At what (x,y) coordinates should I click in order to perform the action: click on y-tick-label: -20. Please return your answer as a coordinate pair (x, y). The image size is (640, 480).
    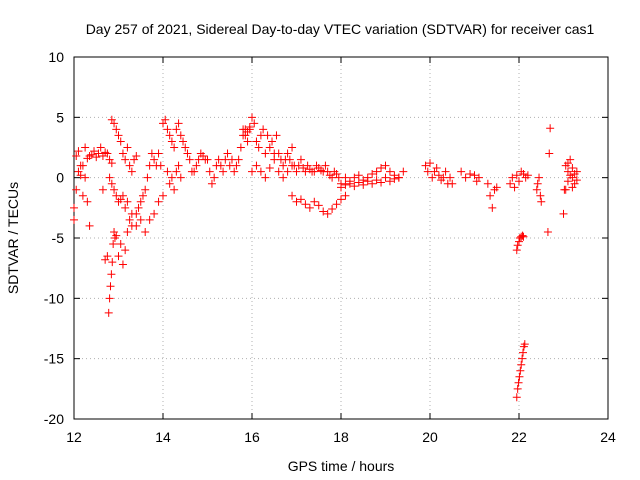
    Looking at the image, I should click on (54, 419).